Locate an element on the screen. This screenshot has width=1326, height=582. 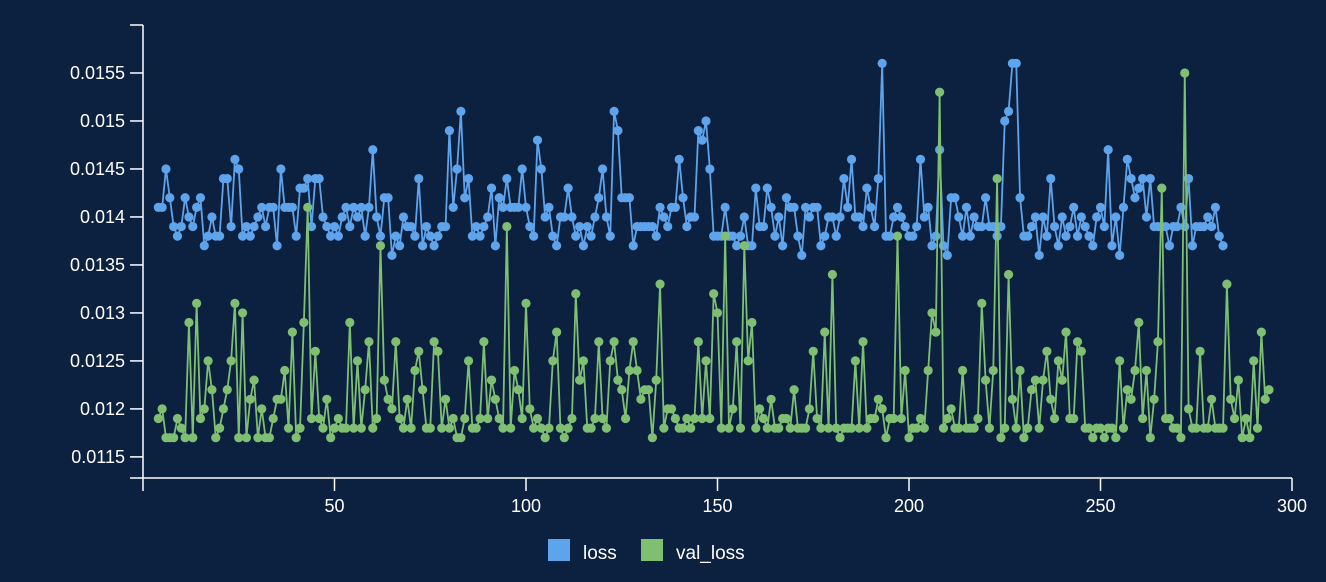
y-tick-label: 0.0115 is located at coordinates (98, 457).